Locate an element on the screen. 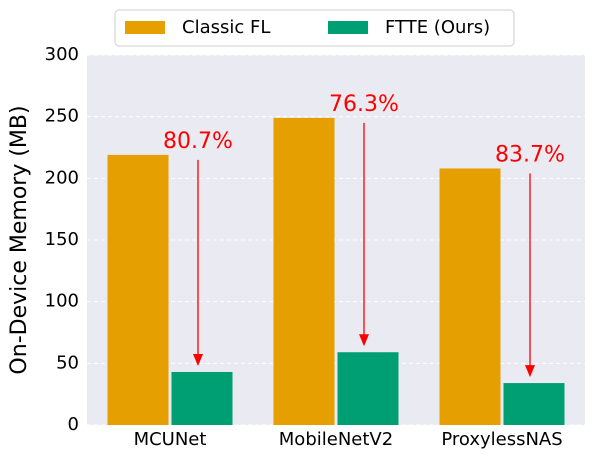 Image resolution: width=593 pixels, height=459 pixels. annotation: 76.3% is located at coordinates (364, 104).